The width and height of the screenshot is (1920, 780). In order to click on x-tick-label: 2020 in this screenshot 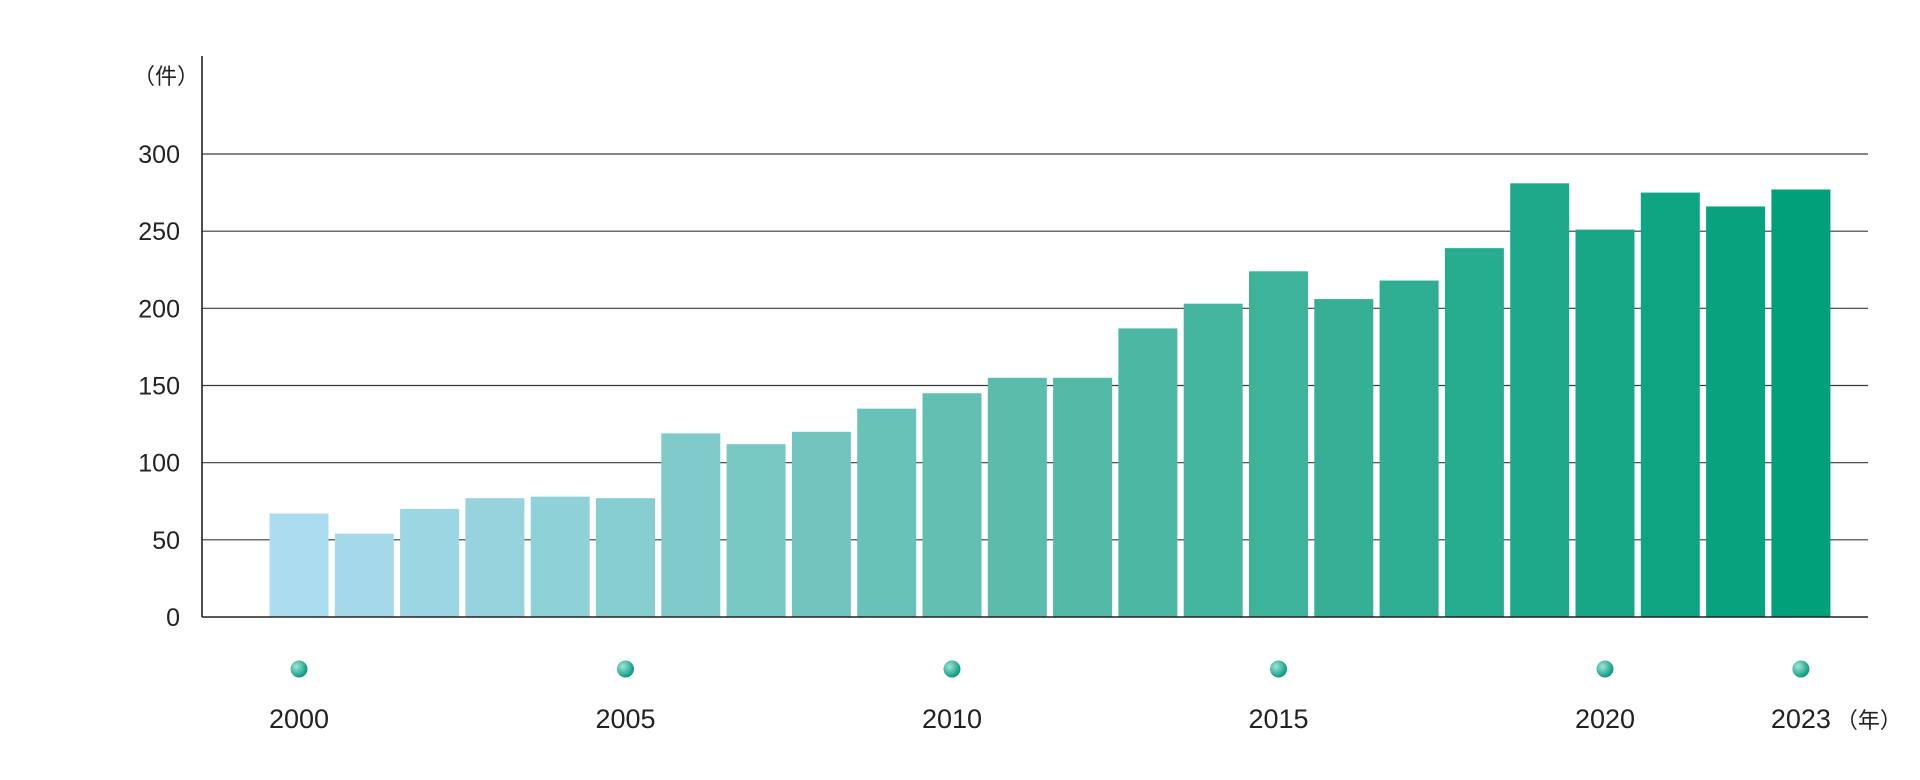, I will do `click(1605, 719)`.